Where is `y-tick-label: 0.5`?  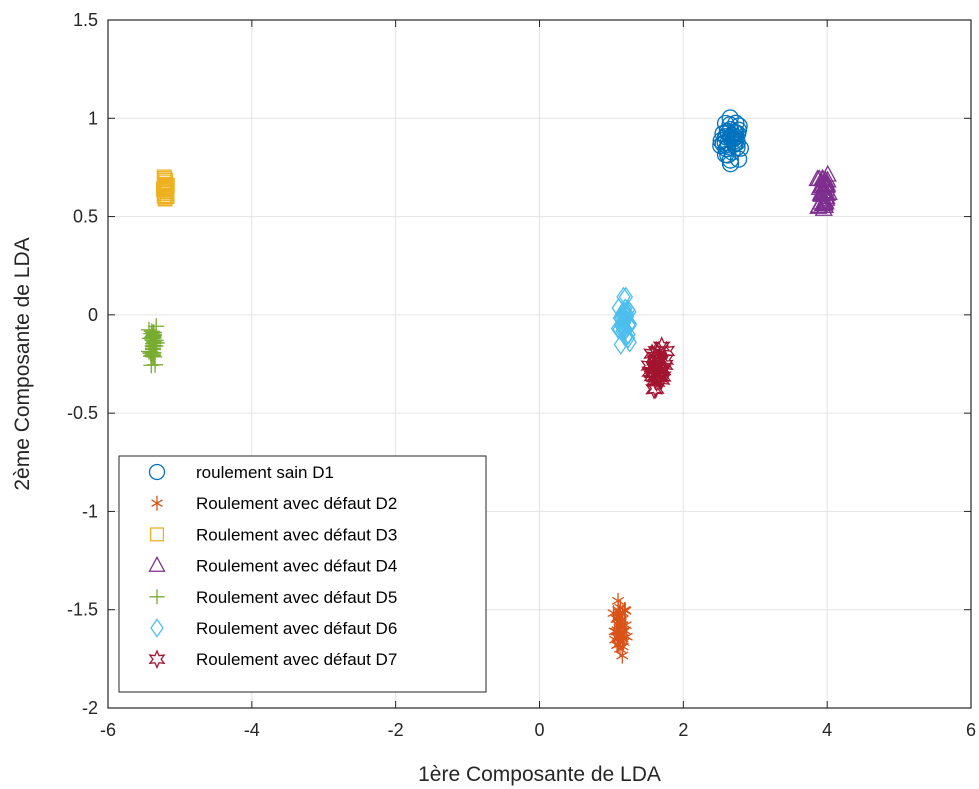
y-tick-label: 0.5 is located at coordinates (85, 217).